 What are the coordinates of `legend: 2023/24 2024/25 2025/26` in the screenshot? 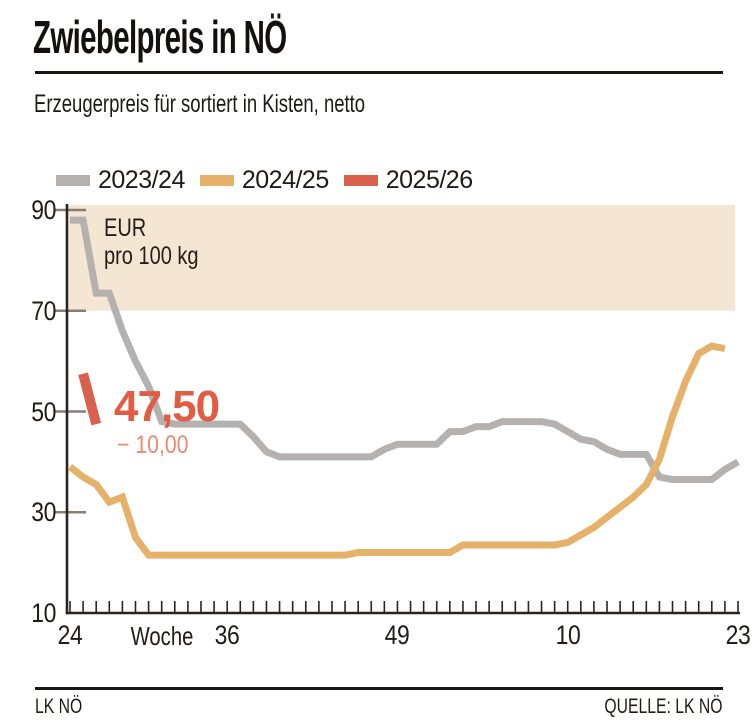 It's located at (264, 180).